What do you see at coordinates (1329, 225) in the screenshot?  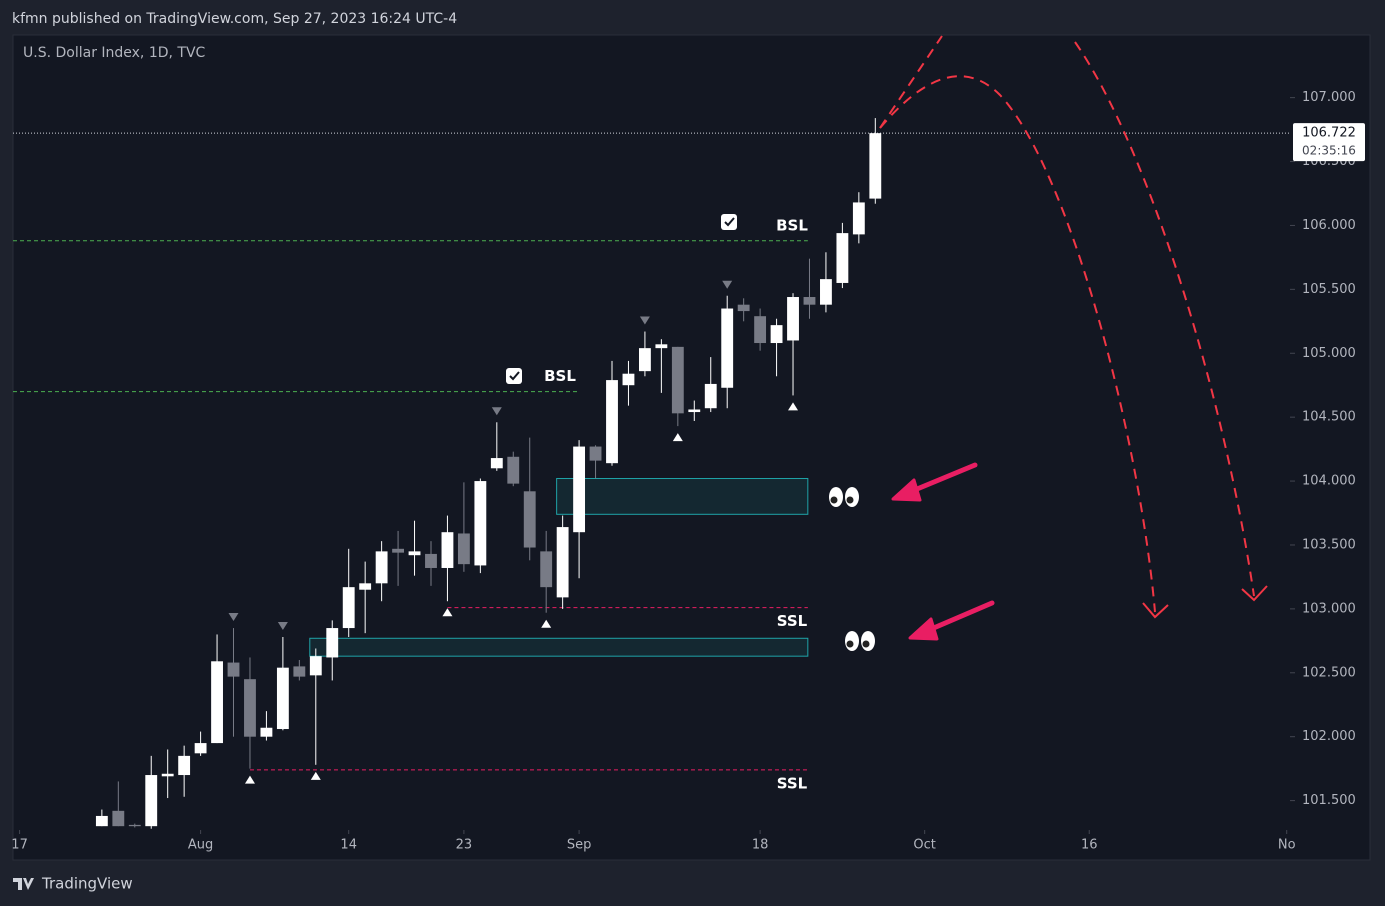 I see `y-tick-label: 106.000` at bounding box center [1329, 225].